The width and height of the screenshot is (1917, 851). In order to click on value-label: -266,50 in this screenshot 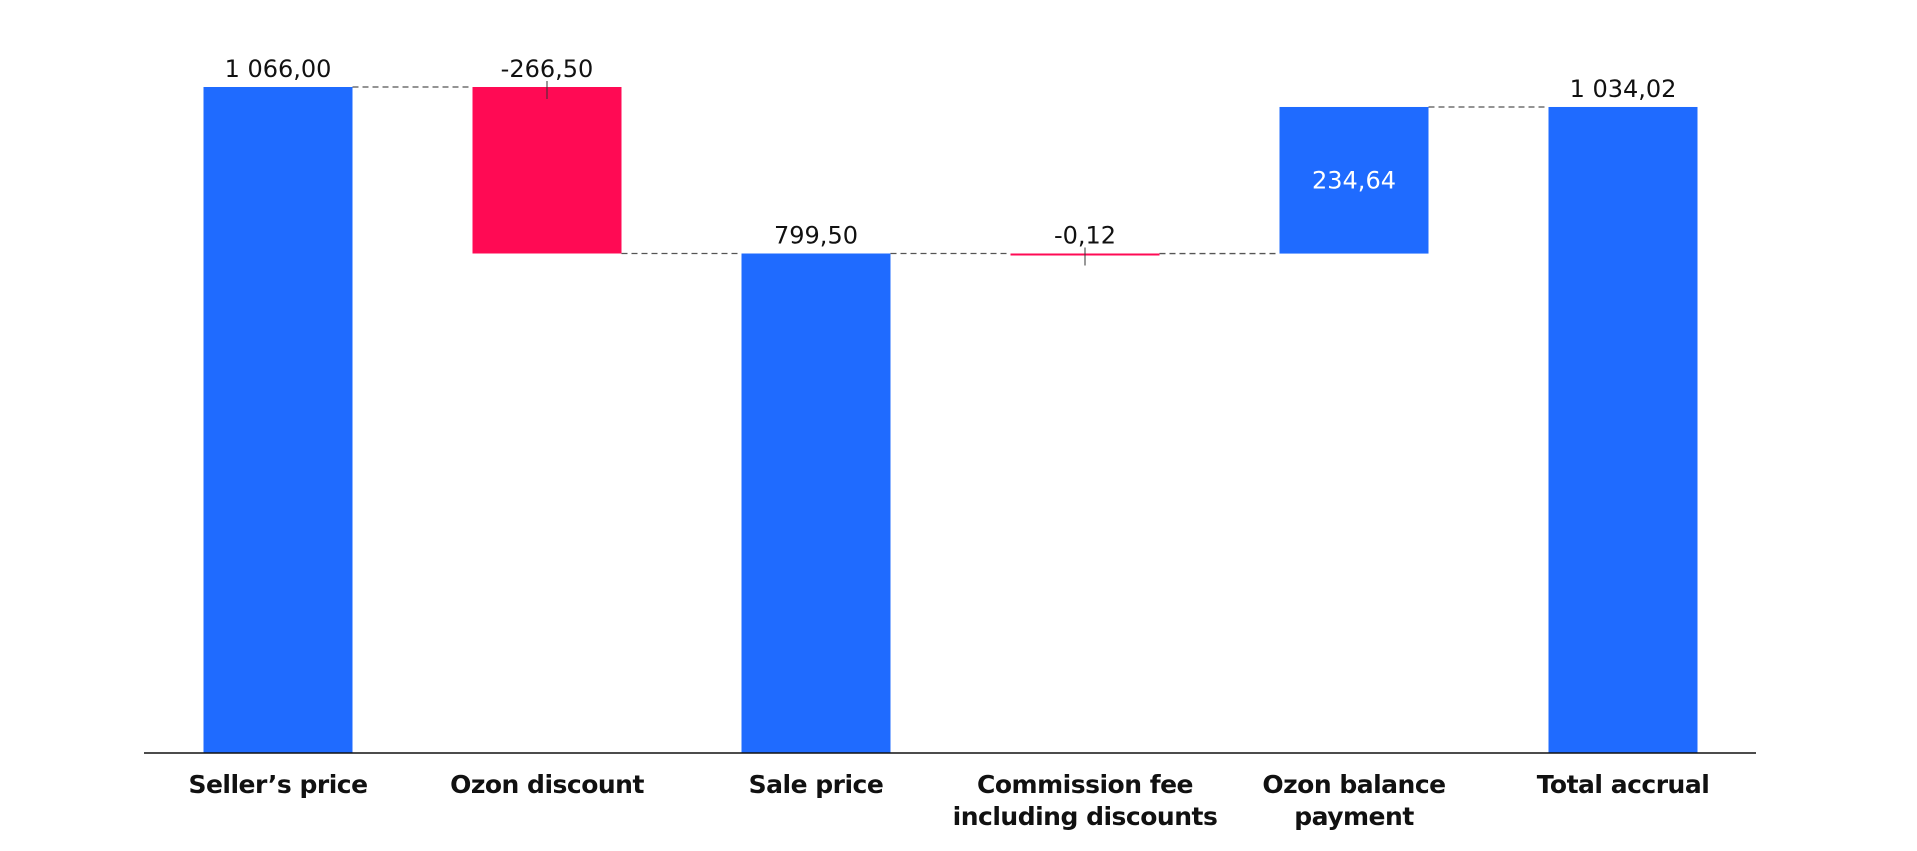, I will do `click(547, 69)`.